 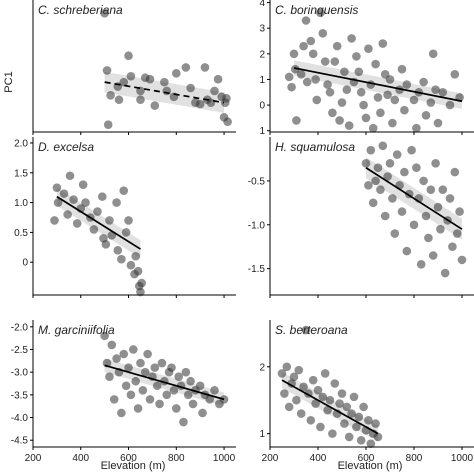 I want to click on y-tick-label: 3, so click(x=262, y=29).